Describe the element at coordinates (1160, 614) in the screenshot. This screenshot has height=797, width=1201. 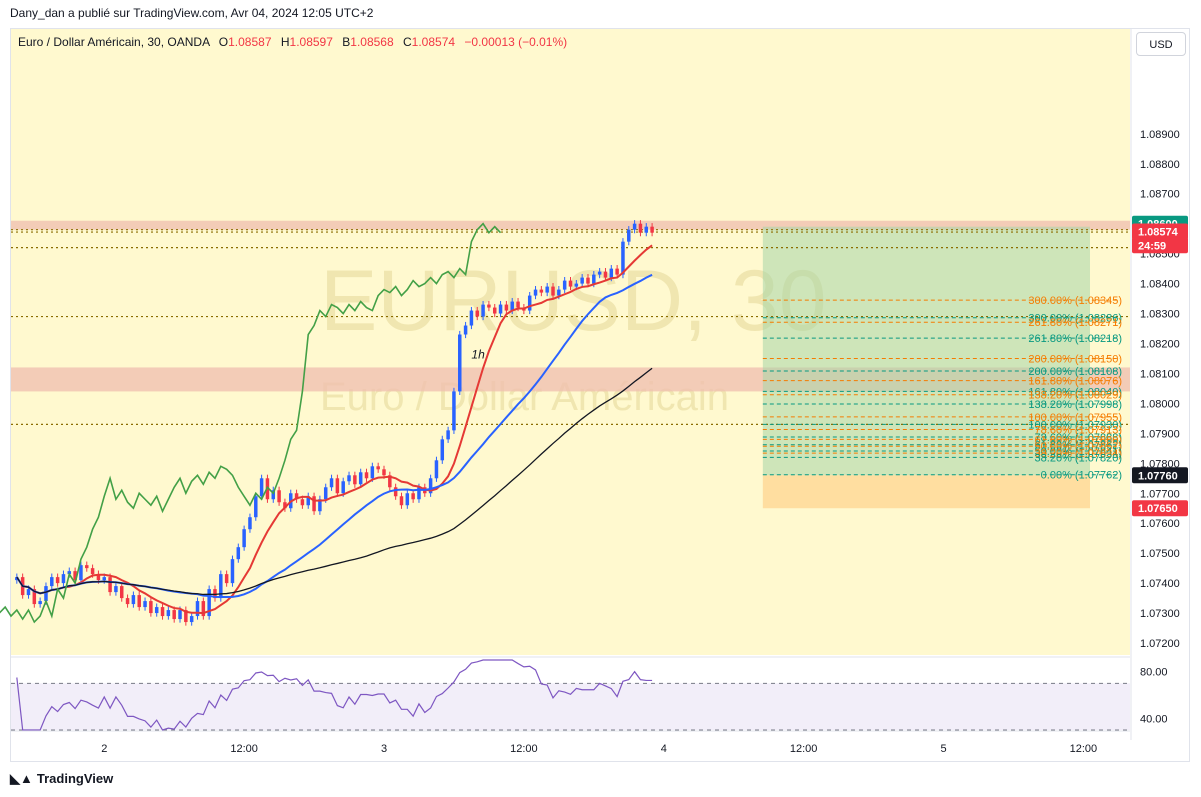
I see `price-tick-label: 1.07300` at that location.